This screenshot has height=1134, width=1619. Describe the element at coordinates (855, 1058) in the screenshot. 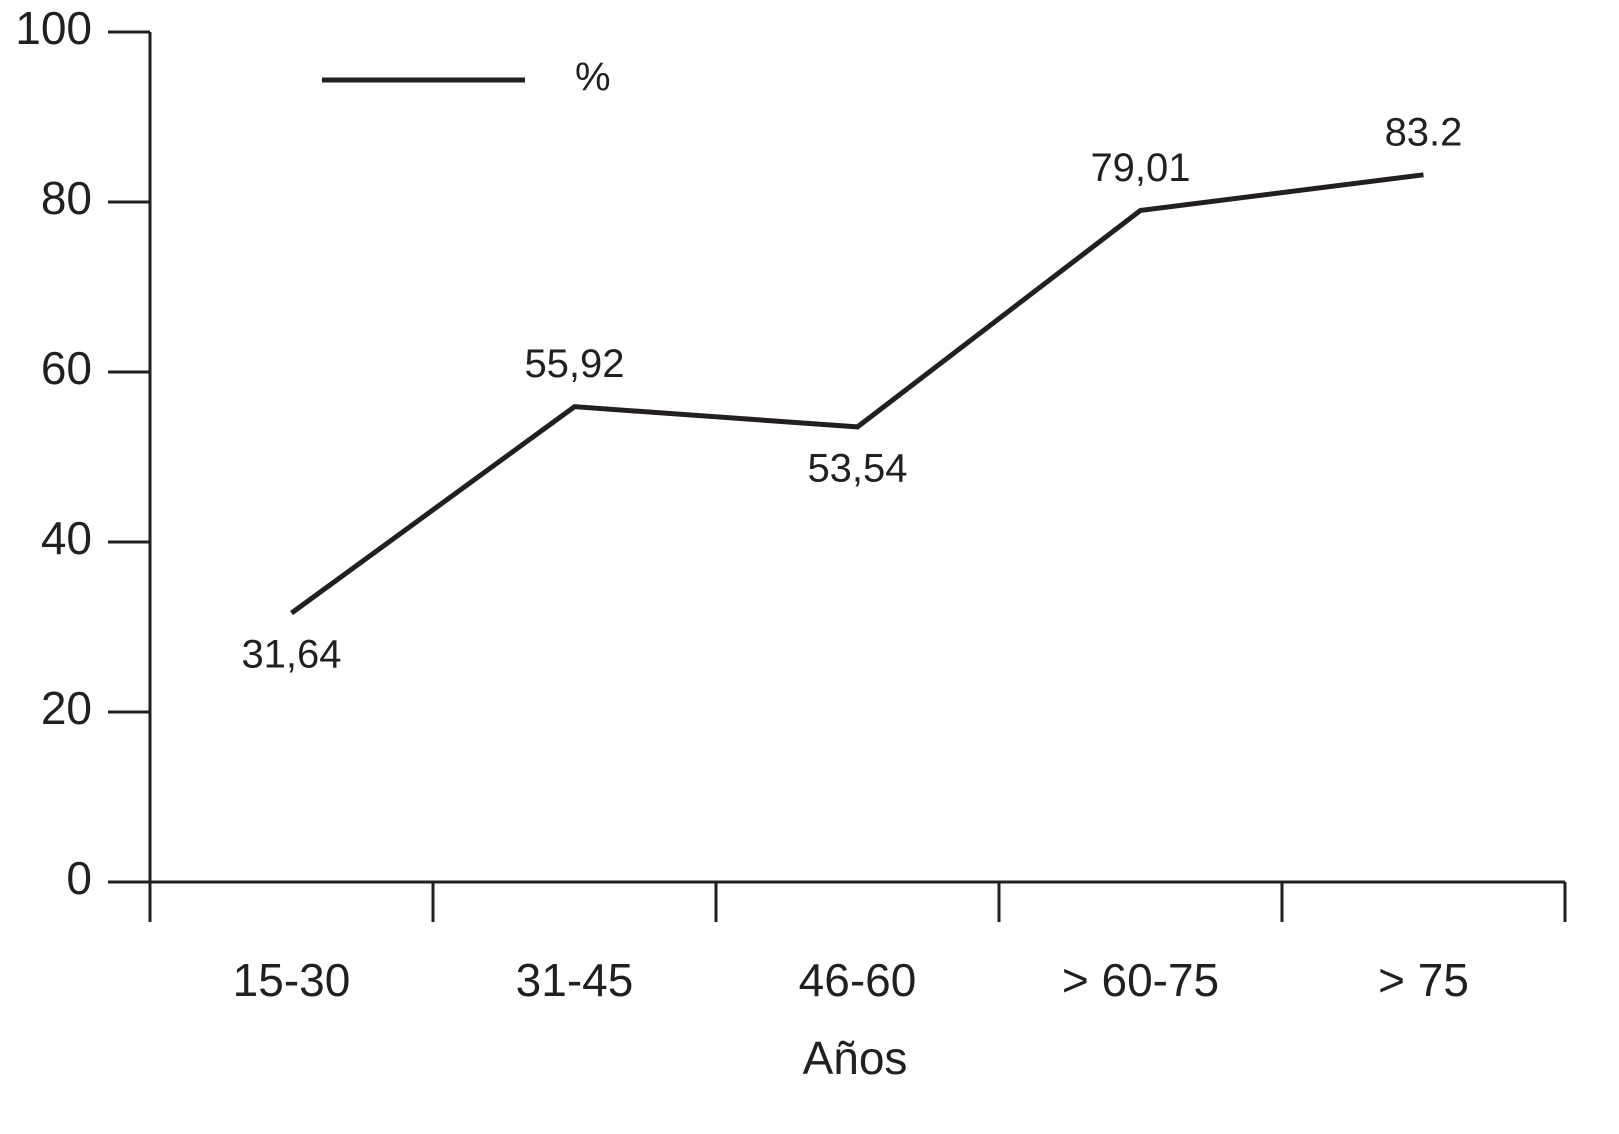

I see `x-axis-label: Años` at that location.